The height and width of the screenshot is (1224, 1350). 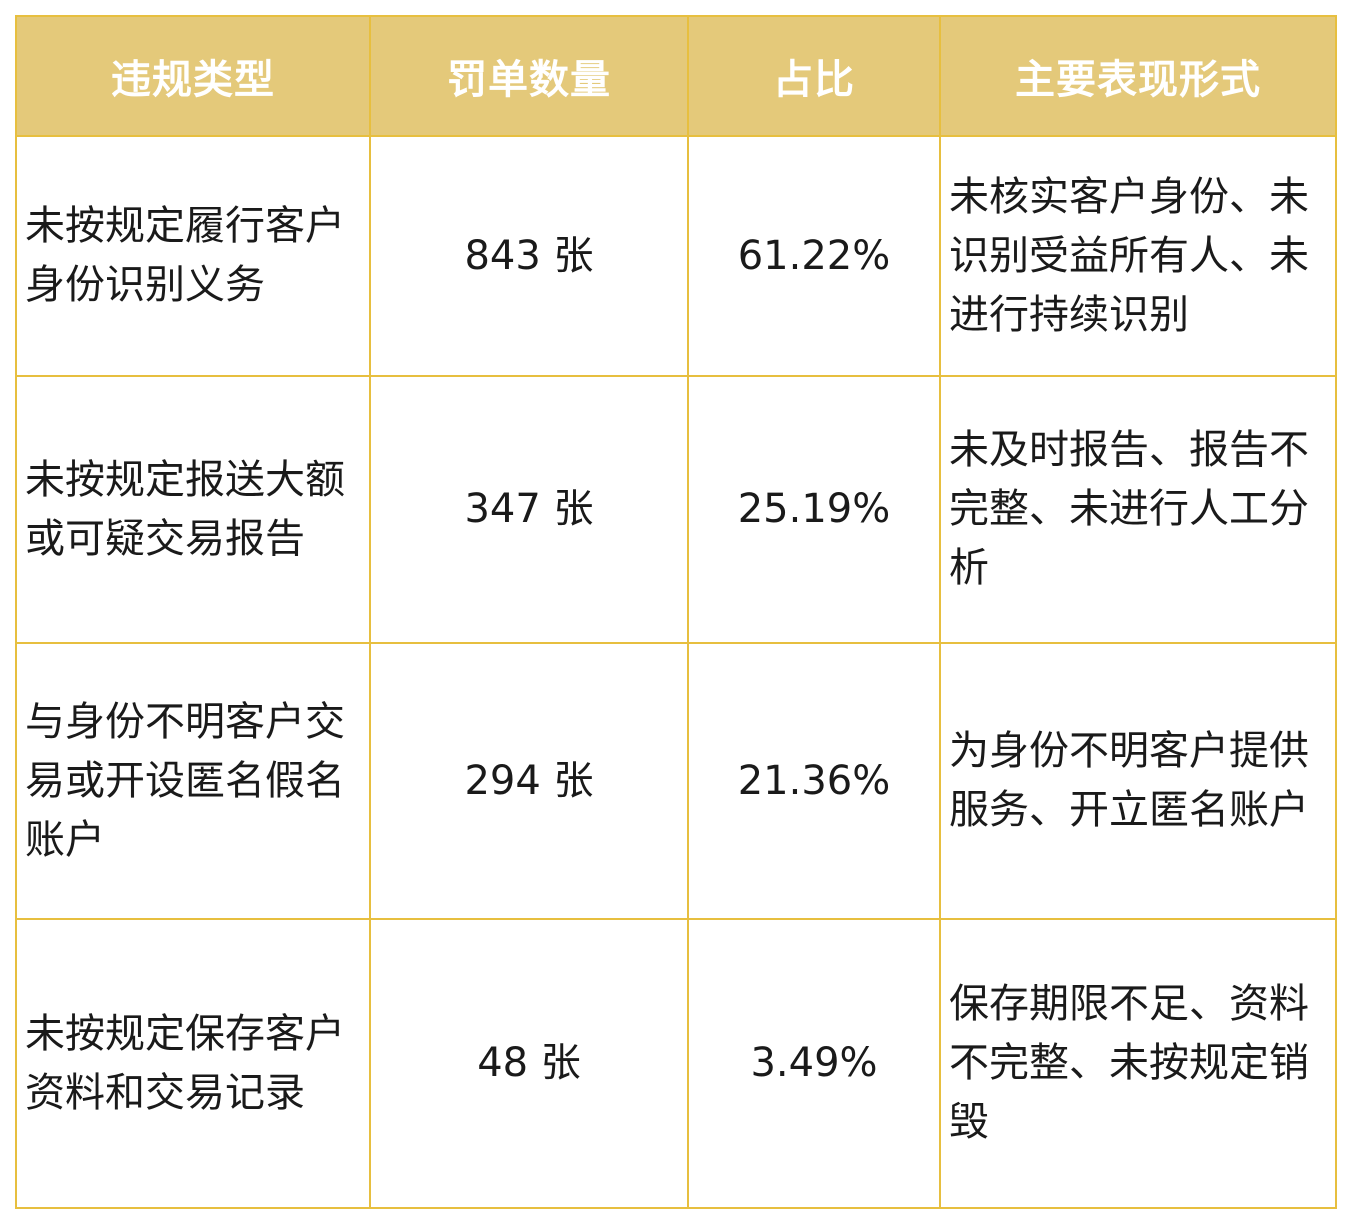 What do you see at coordinates (529, 509) in the screenshot?
I see `cell-penalty-count: 347 张` at bounding box center [529, 509].